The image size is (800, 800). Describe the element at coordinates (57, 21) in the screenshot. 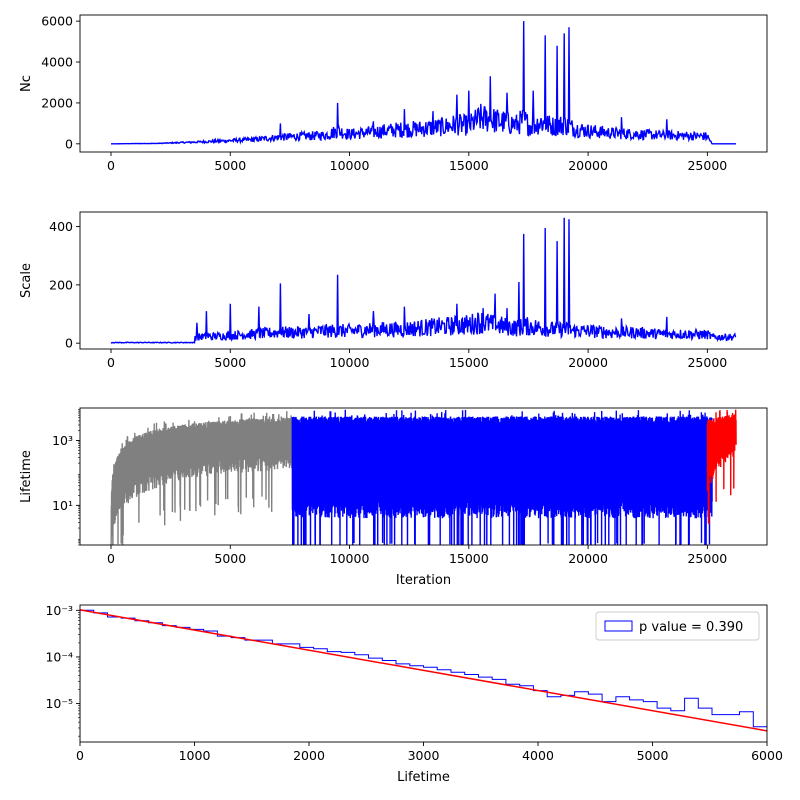

I see `y-tick-label: 6000` at that location.